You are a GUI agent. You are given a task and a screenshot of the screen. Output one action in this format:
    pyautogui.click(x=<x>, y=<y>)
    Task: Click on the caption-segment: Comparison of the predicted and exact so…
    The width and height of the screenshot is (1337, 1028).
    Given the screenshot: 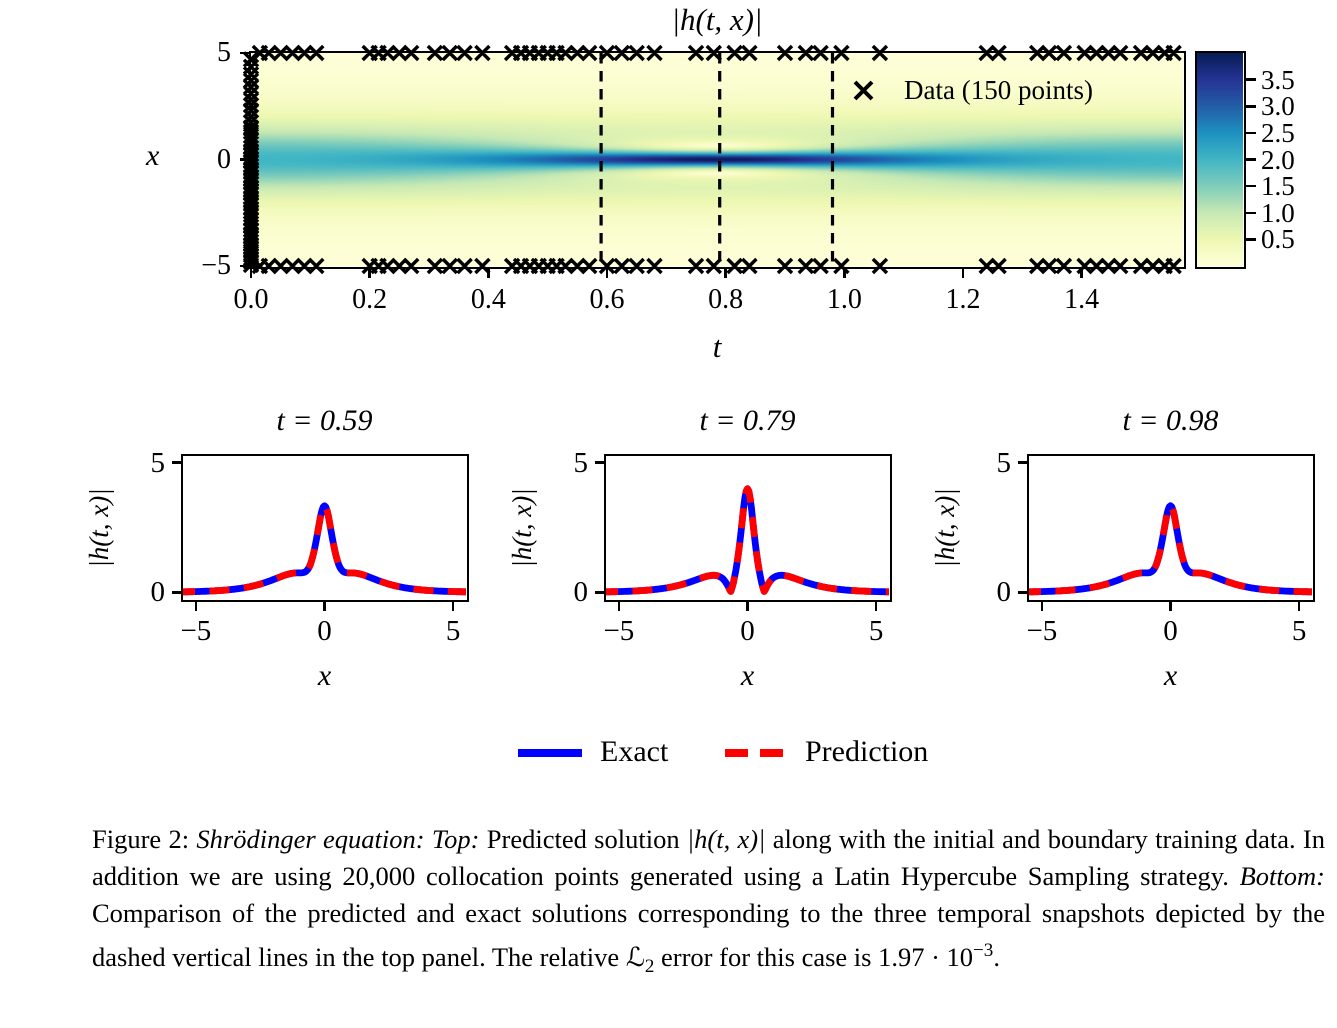 What is the action you would take?
    pyautogui.click(x=708, y=935)
    